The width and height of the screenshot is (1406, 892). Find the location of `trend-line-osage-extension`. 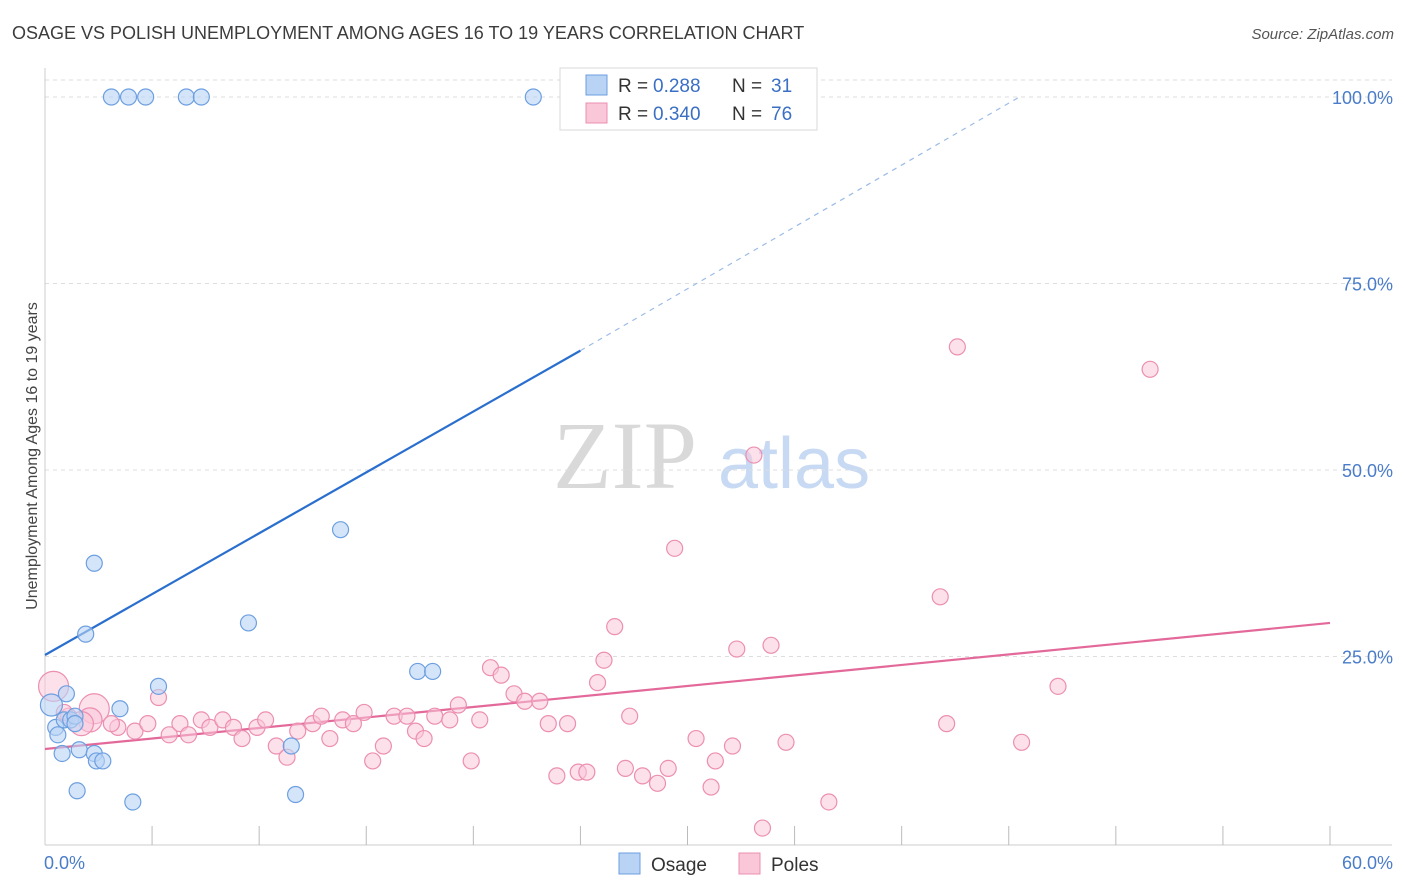

trend-line-osage-extension is located at coordinates (800, 224).